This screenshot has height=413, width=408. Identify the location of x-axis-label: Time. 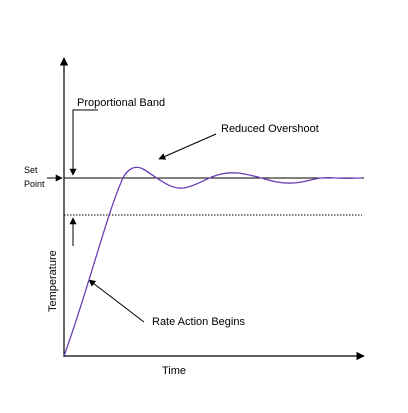
(174, 371).